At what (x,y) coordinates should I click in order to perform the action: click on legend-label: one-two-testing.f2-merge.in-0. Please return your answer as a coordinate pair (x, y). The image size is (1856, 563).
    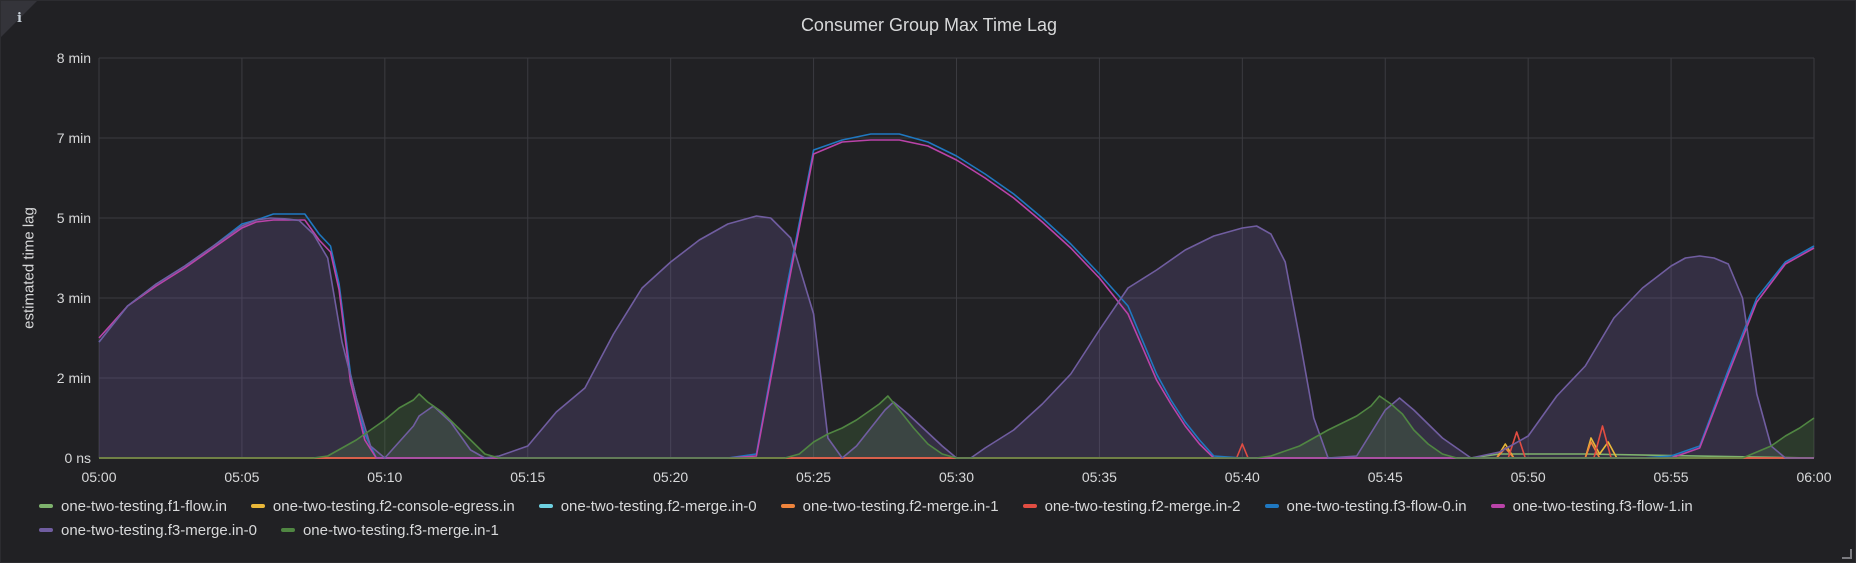
    Looking at the image, I should click on (658, 506).